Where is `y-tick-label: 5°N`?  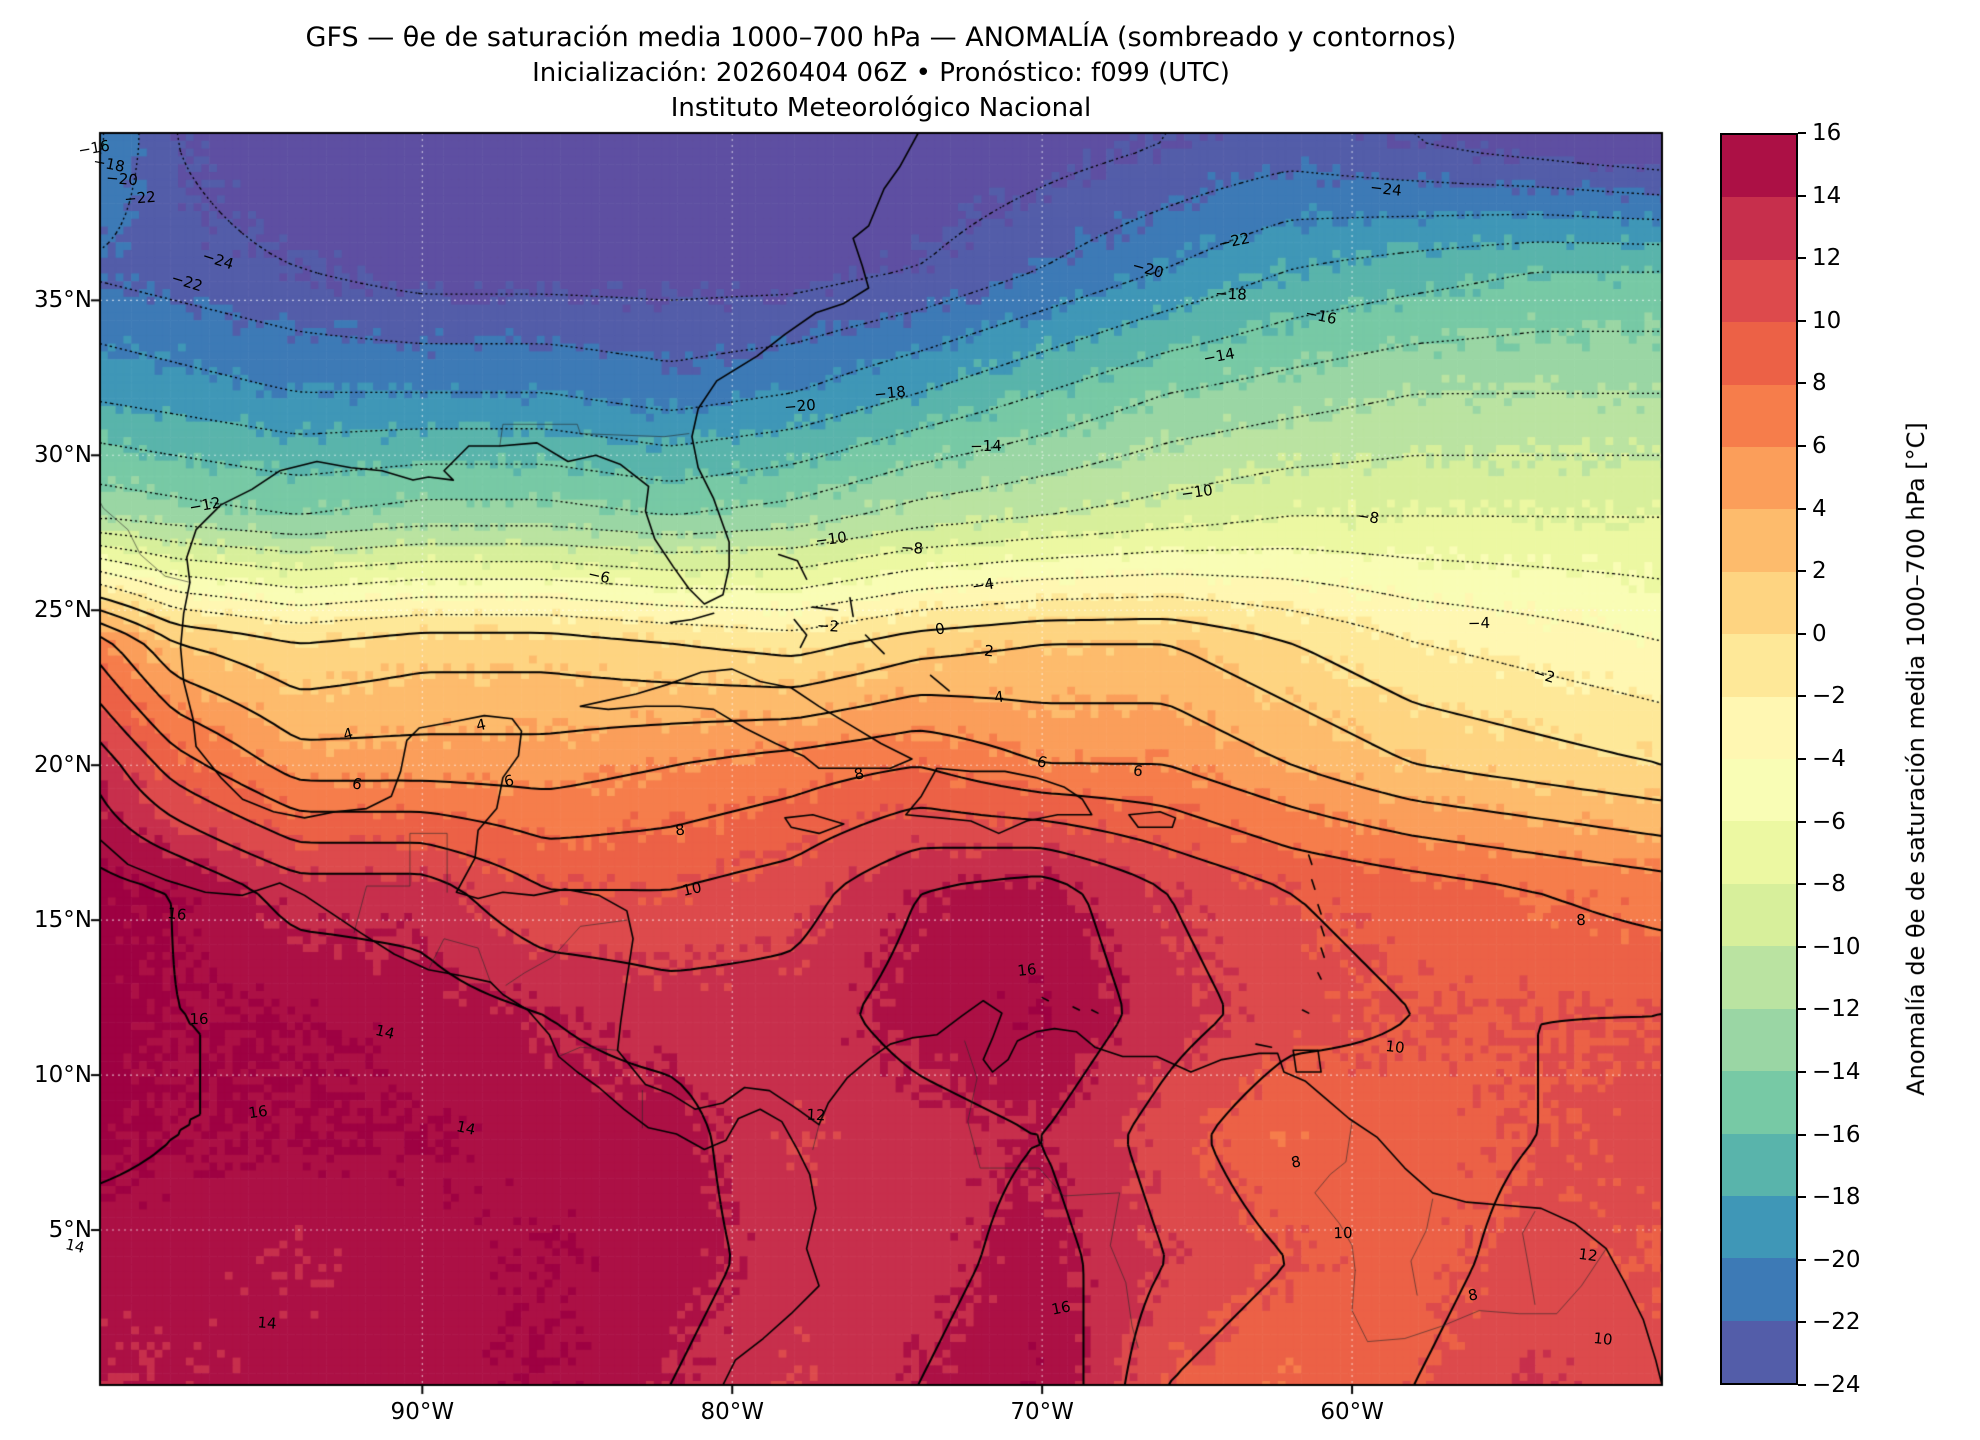
y-tick-label: 5°N is located at coordinates (70, 1230).